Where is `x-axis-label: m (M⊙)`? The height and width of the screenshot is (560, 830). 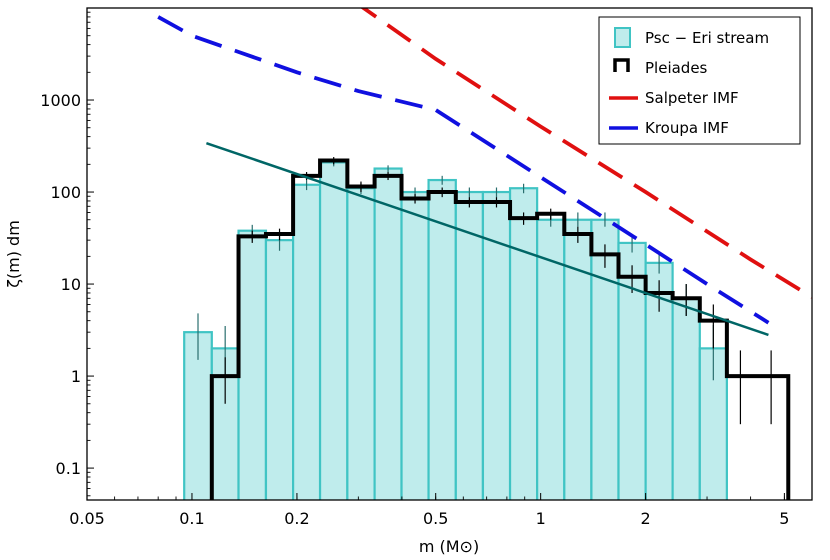 x-axis-label: m (M⊙) is located at coordinates (449, 546).